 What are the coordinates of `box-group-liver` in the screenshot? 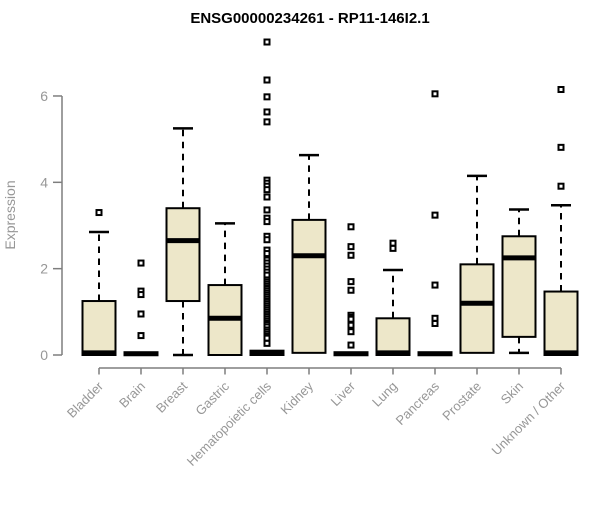 It's located at (351, 290).